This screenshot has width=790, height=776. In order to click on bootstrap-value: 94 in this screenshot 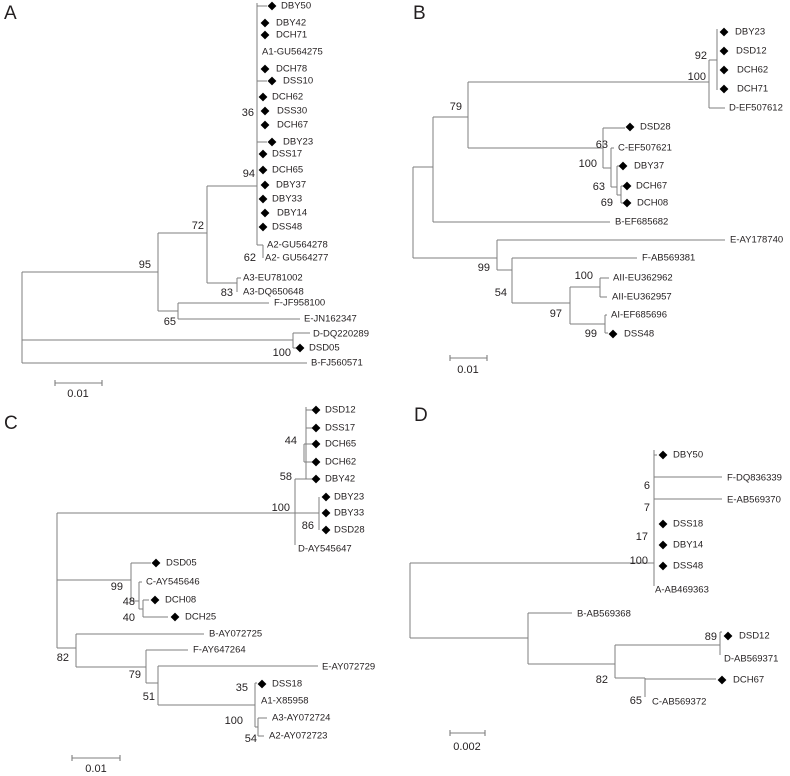, I will do `click(249, 174)`.